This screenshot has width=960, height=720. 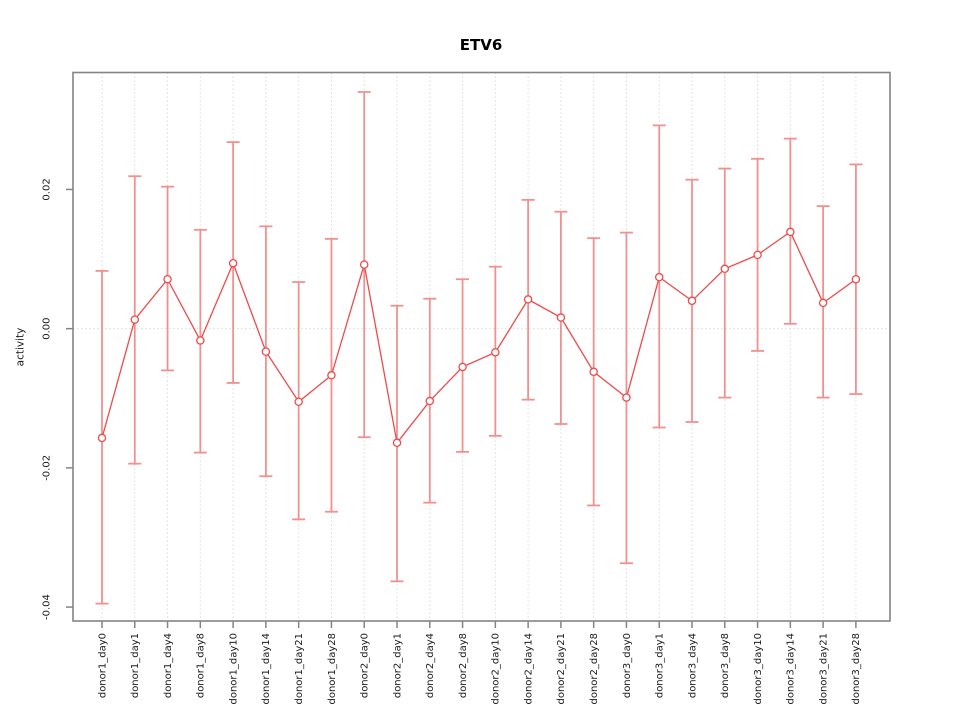 What do you see at coordinates (594, 669) in the screenshot?
I see `x-tick-label: donor2_day28` at bounding box center [594, 669].